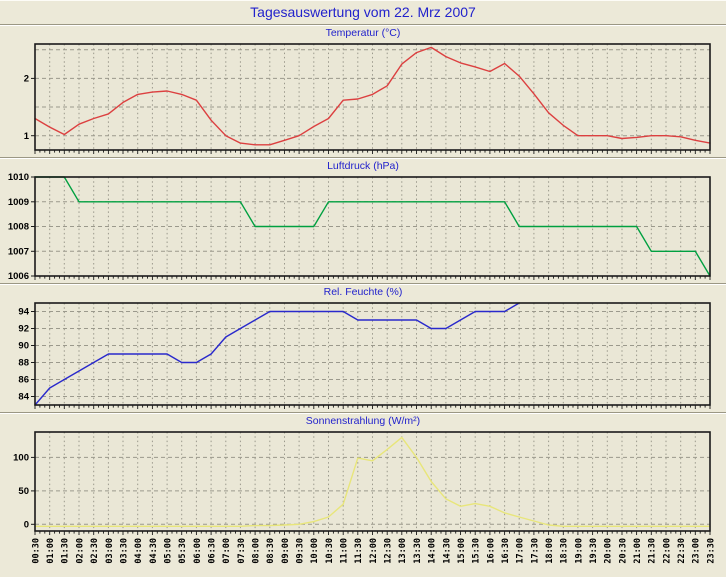 The image size is (726, 577). What do you see at coordinates (301, 551) in the screenshot?
I see `svg-text: 09:30` at bounding box center [301, 551].